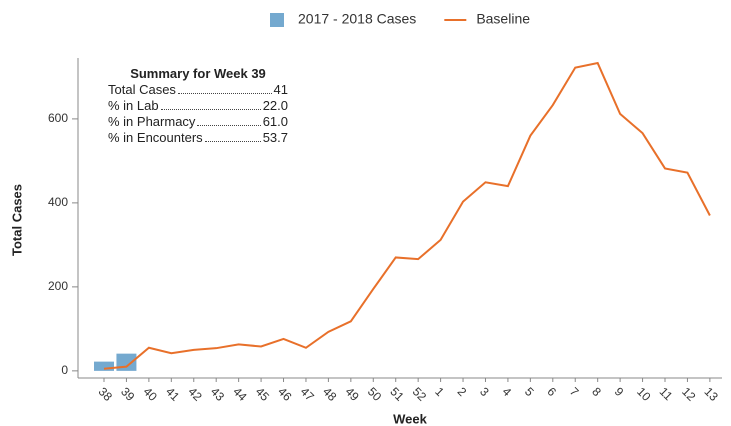 The image size is (731, 426). I want to click on x-tick-label: 46, so click(285, 394).